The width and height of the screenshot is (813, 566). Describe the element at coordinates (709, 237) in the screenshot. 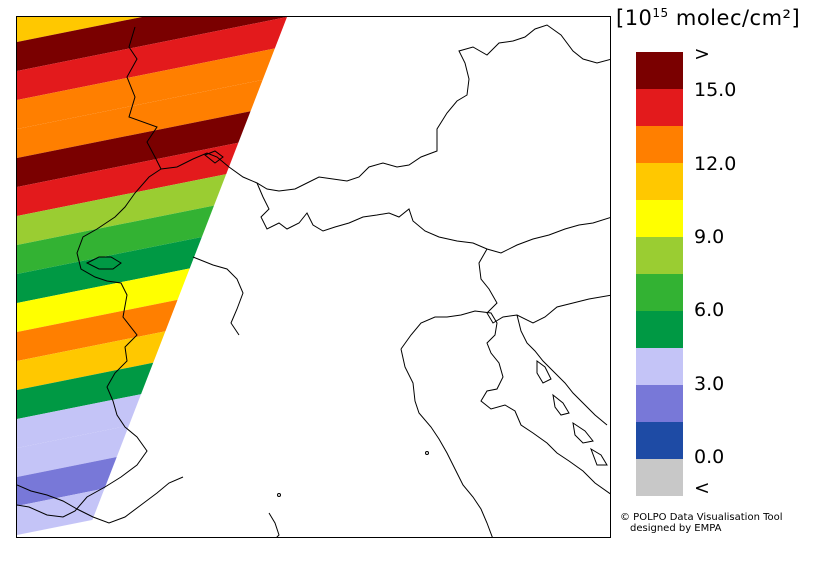

I see `legend-tick-label: 9.0` at that location.